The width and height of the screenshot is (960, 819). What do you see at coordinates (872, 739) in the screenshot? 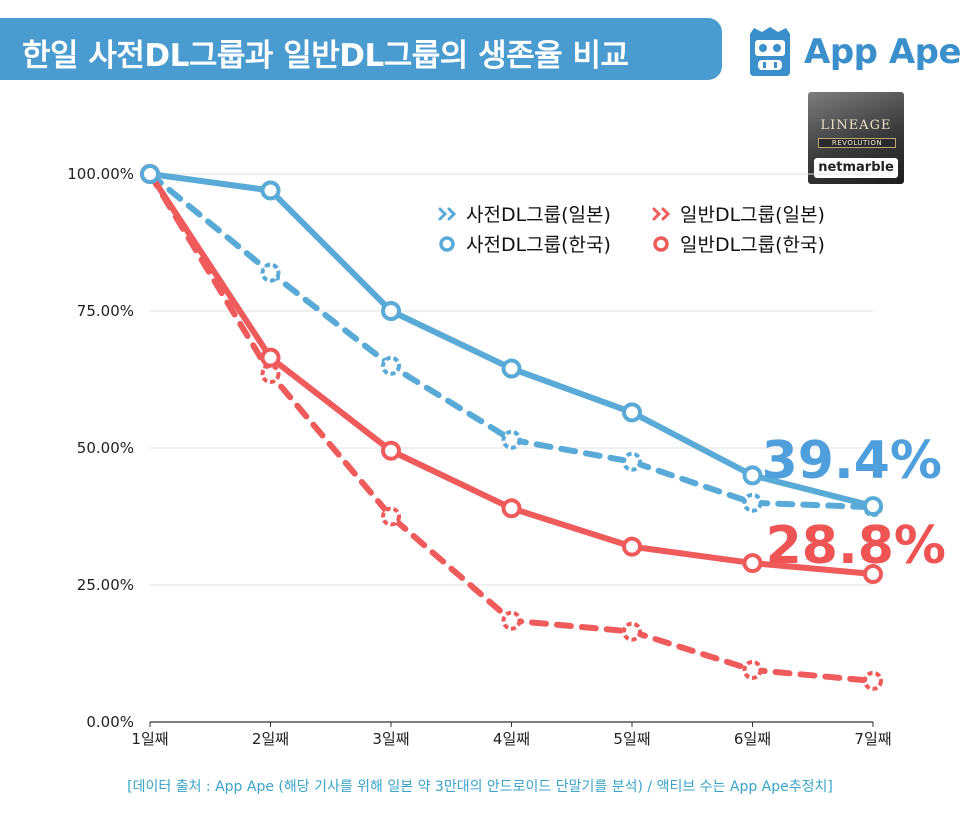
I see `x-tick-label: 7일째` at bounding box center [872, 739].